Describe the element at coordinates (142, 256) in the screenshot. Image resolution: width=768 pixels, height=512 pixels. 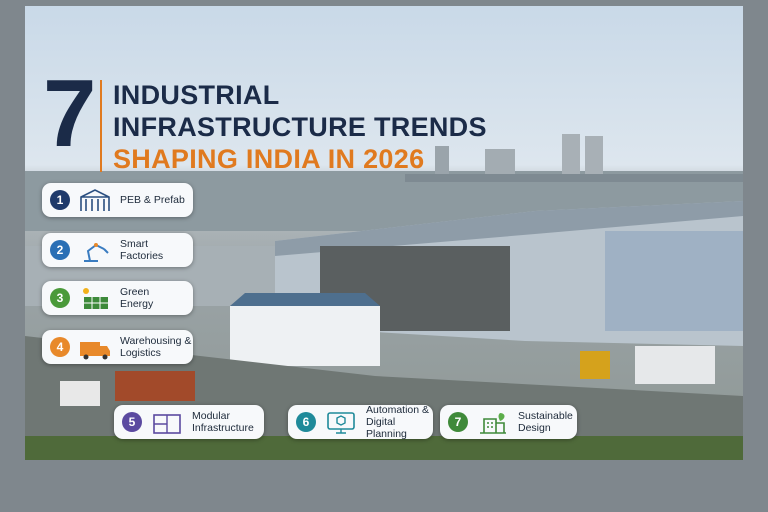
I see `trend-label-line: Factories` at that location.